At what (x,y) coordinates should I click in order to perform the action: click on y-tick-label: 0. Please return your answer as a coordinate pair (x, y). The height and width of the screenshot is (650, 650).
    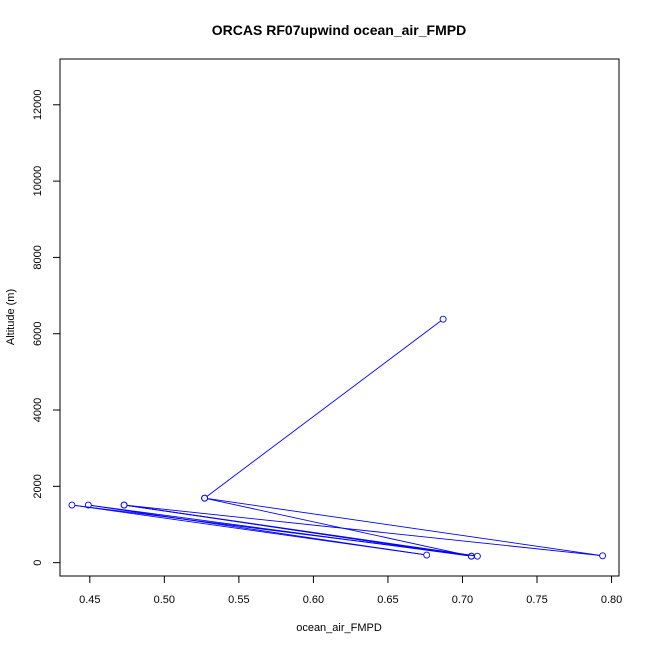
    Looking at the image, I should click on (38, 563).